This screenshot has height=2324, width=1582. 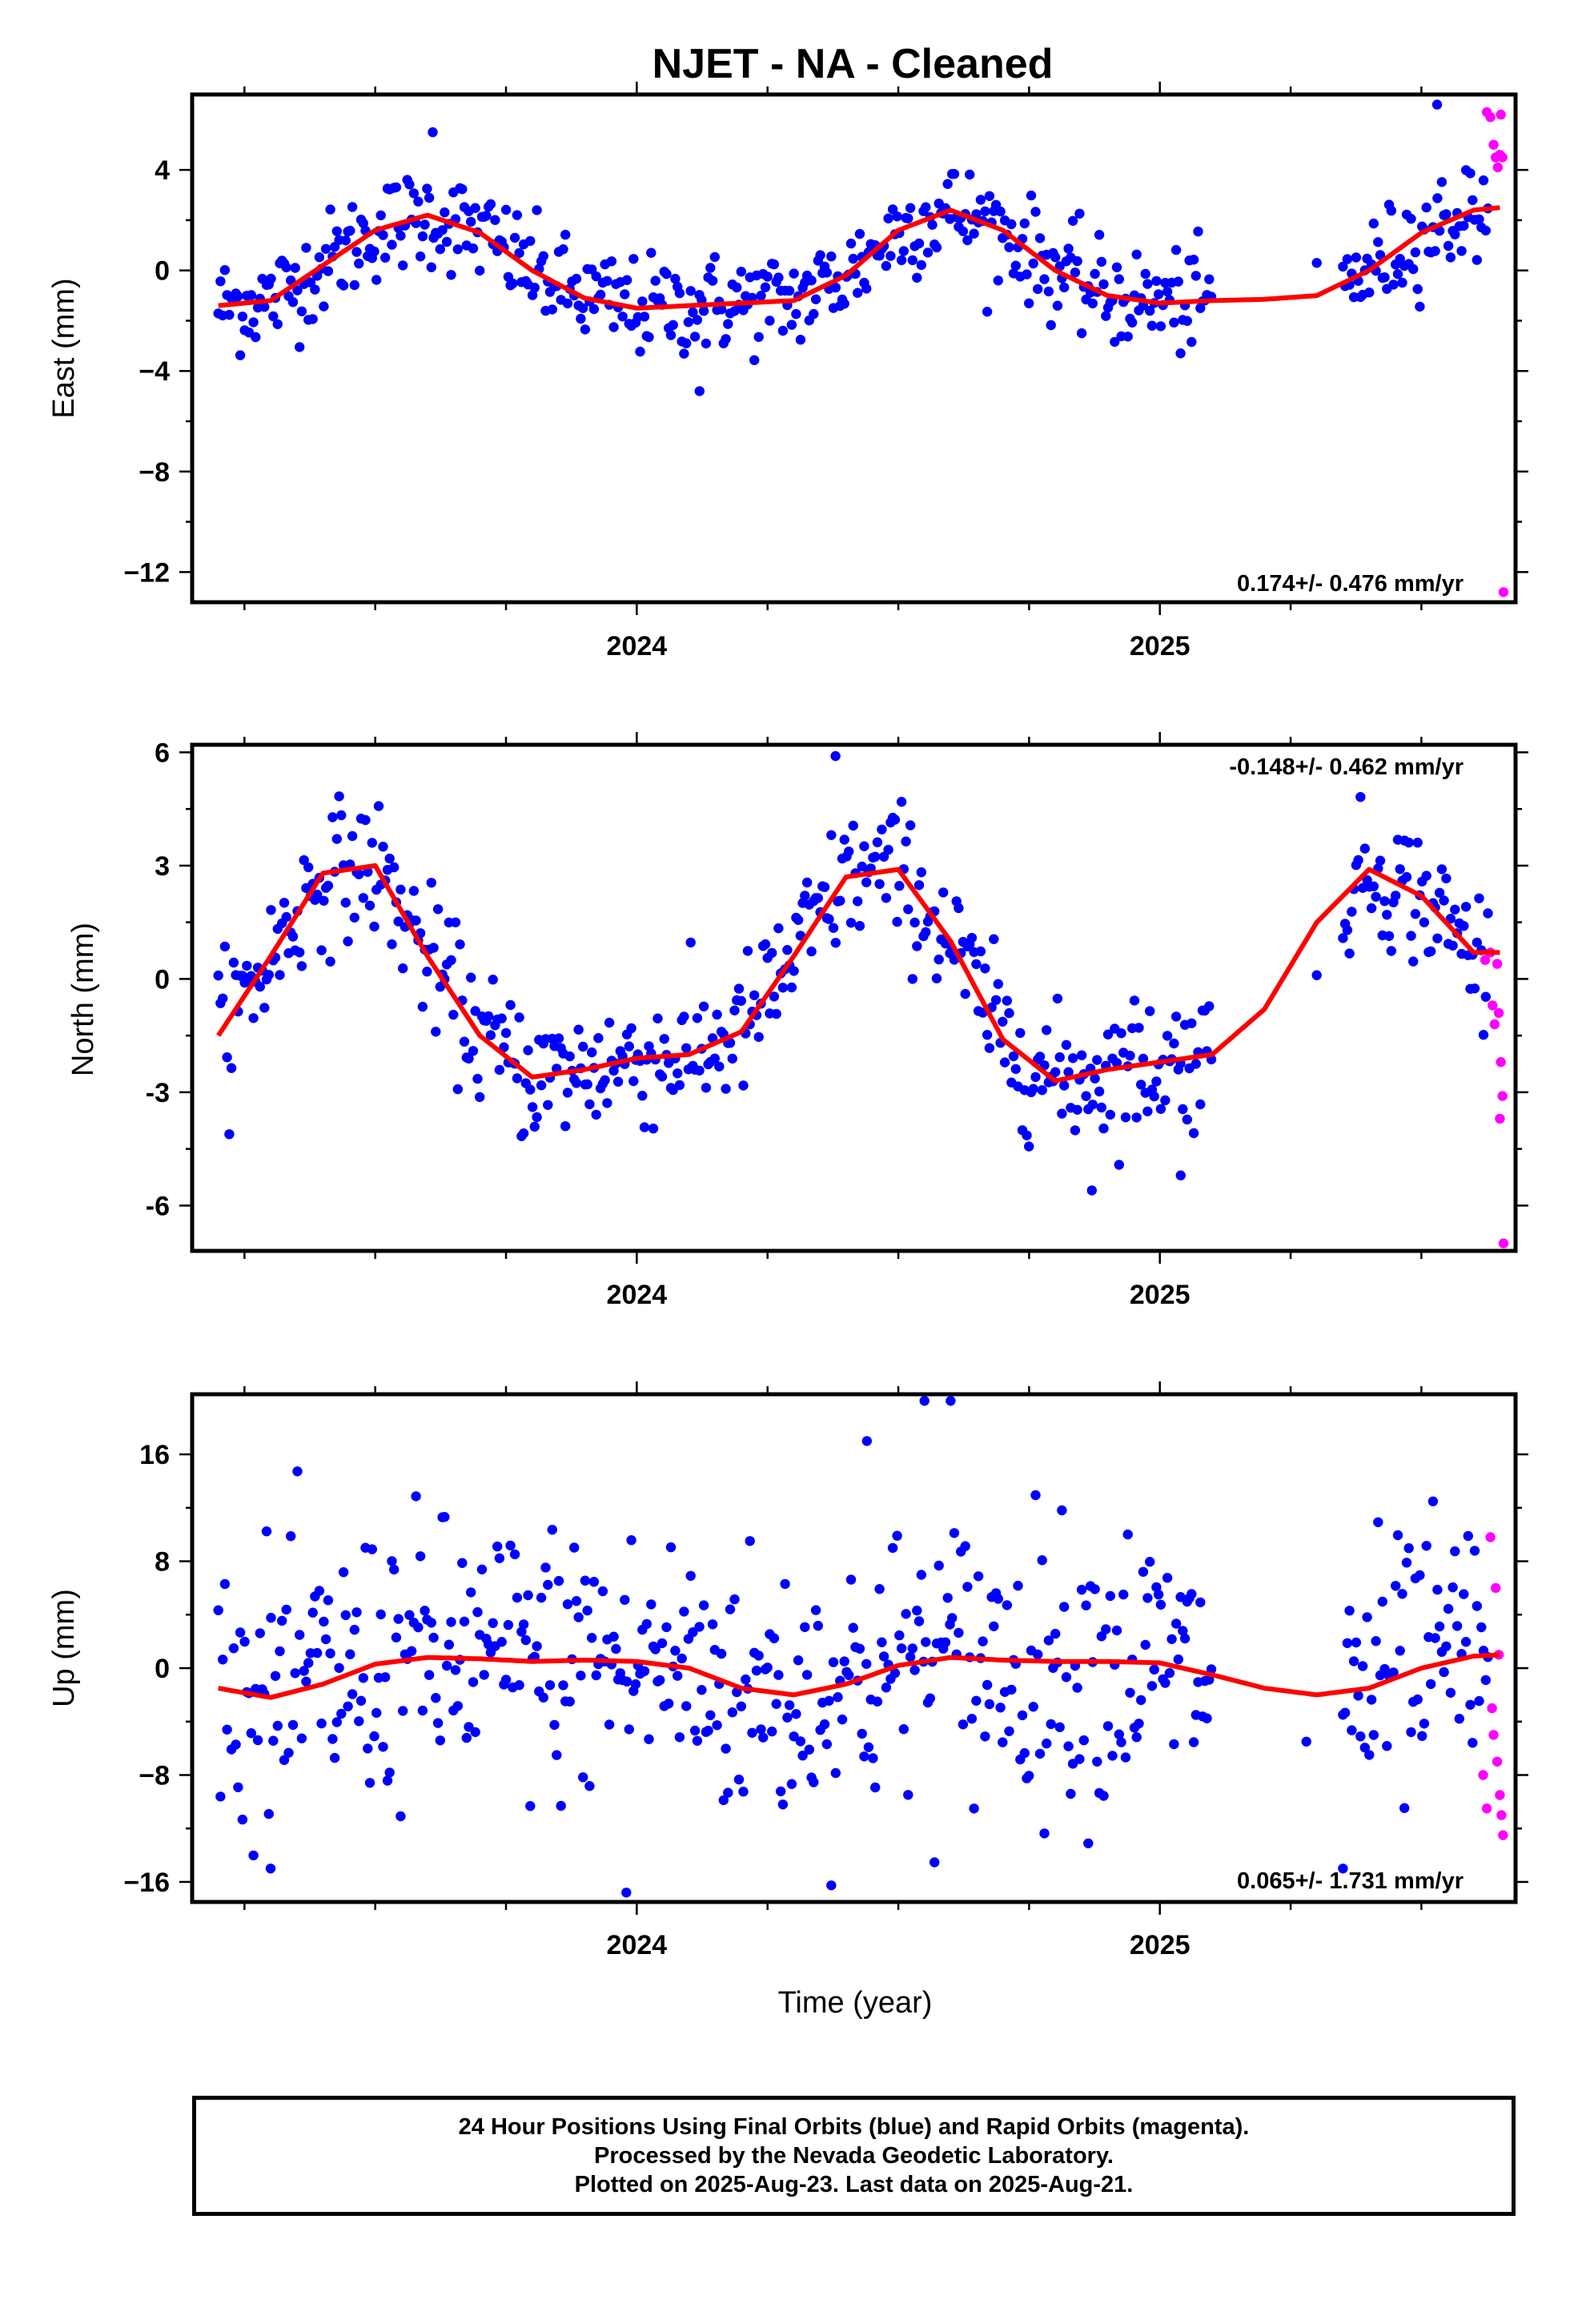 I want to click on y-tick-label: −8, so click(x=154, y=472).